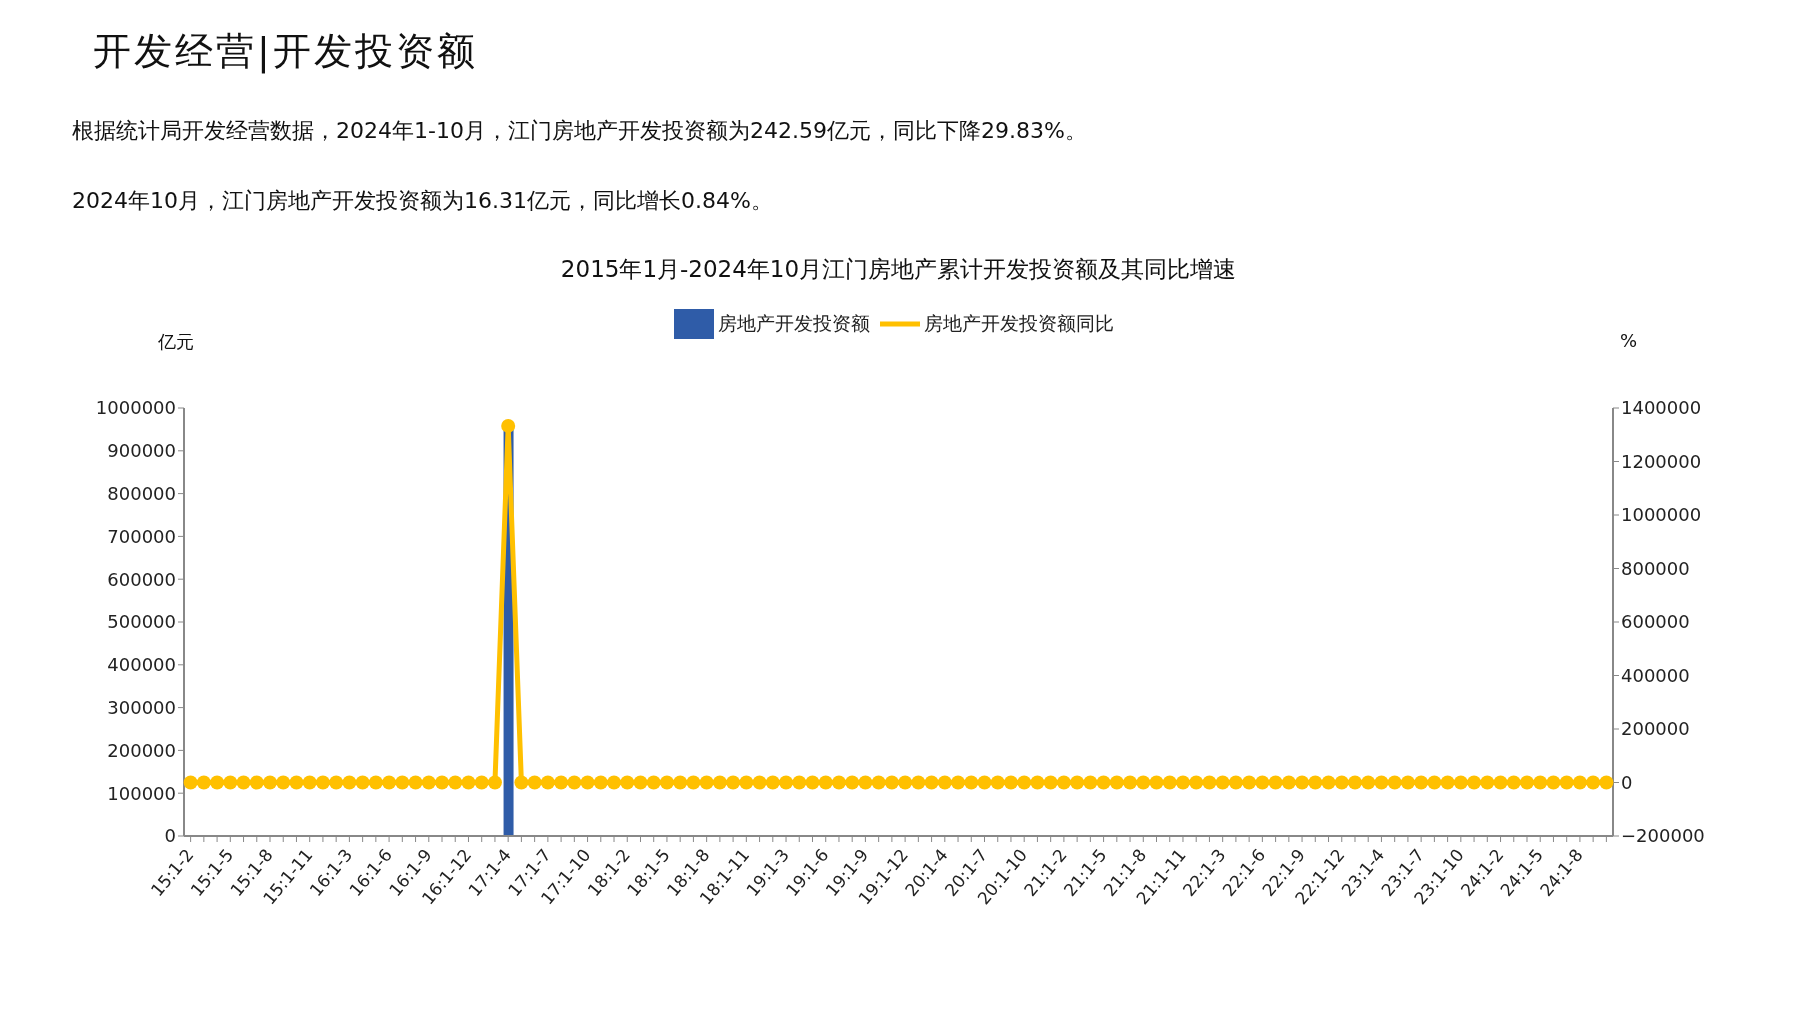 This screenshot has width=1797, height=1010. Describe the element at coordinates (141, 536) in the screenshot. I see `y-tick-label: 700000` at that location.